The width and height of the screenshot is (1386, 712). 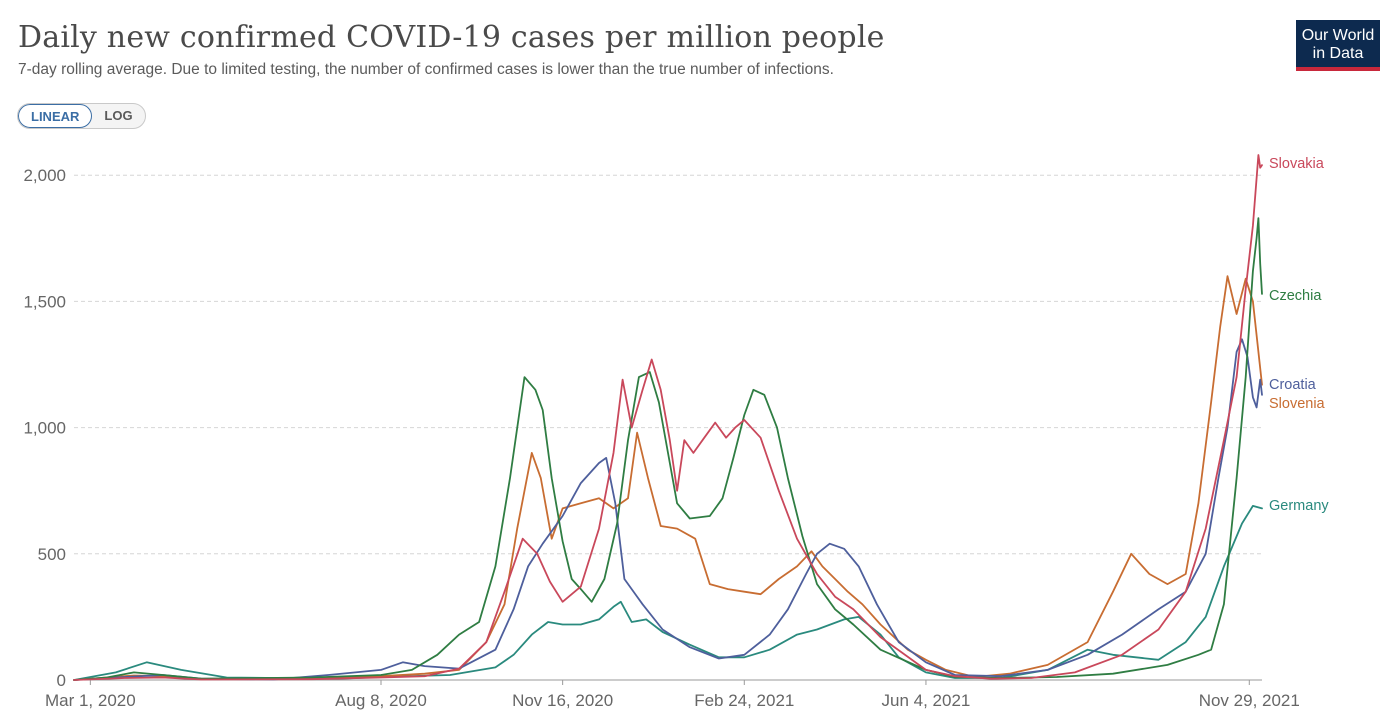 What do you see at coordinates (1249, 700) in the screenshot?
I see `x-tick-label: Nov 29, 2021` at bounding box center [1249, 700].